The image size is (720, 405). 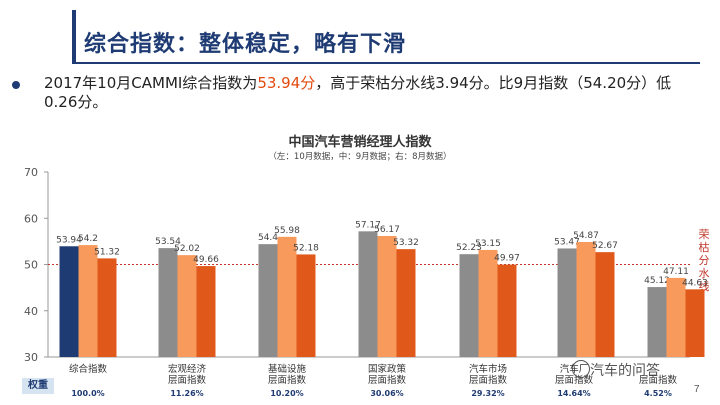 What do you see at coordinates (567, 242) in the screenshot?
I see `bar-value-label: 53.47` at bounding box center [567, 242].